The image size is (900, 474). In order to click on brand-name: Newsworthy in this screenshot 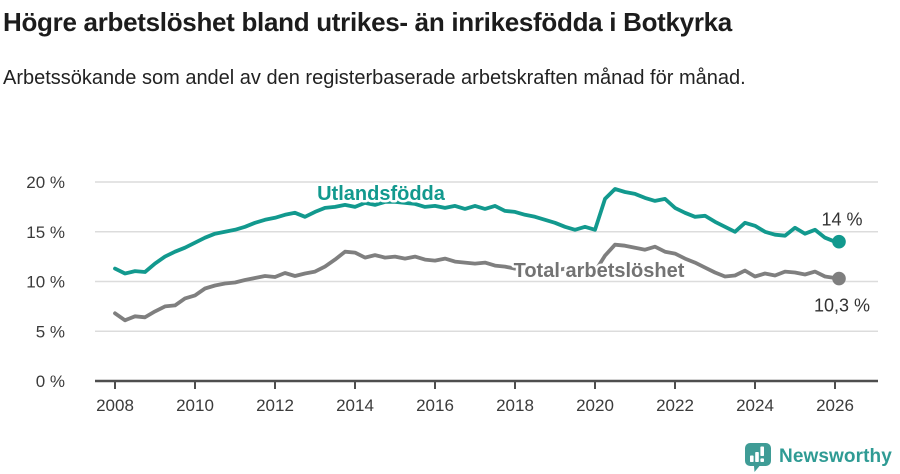, I will do `click(835, 456)`.